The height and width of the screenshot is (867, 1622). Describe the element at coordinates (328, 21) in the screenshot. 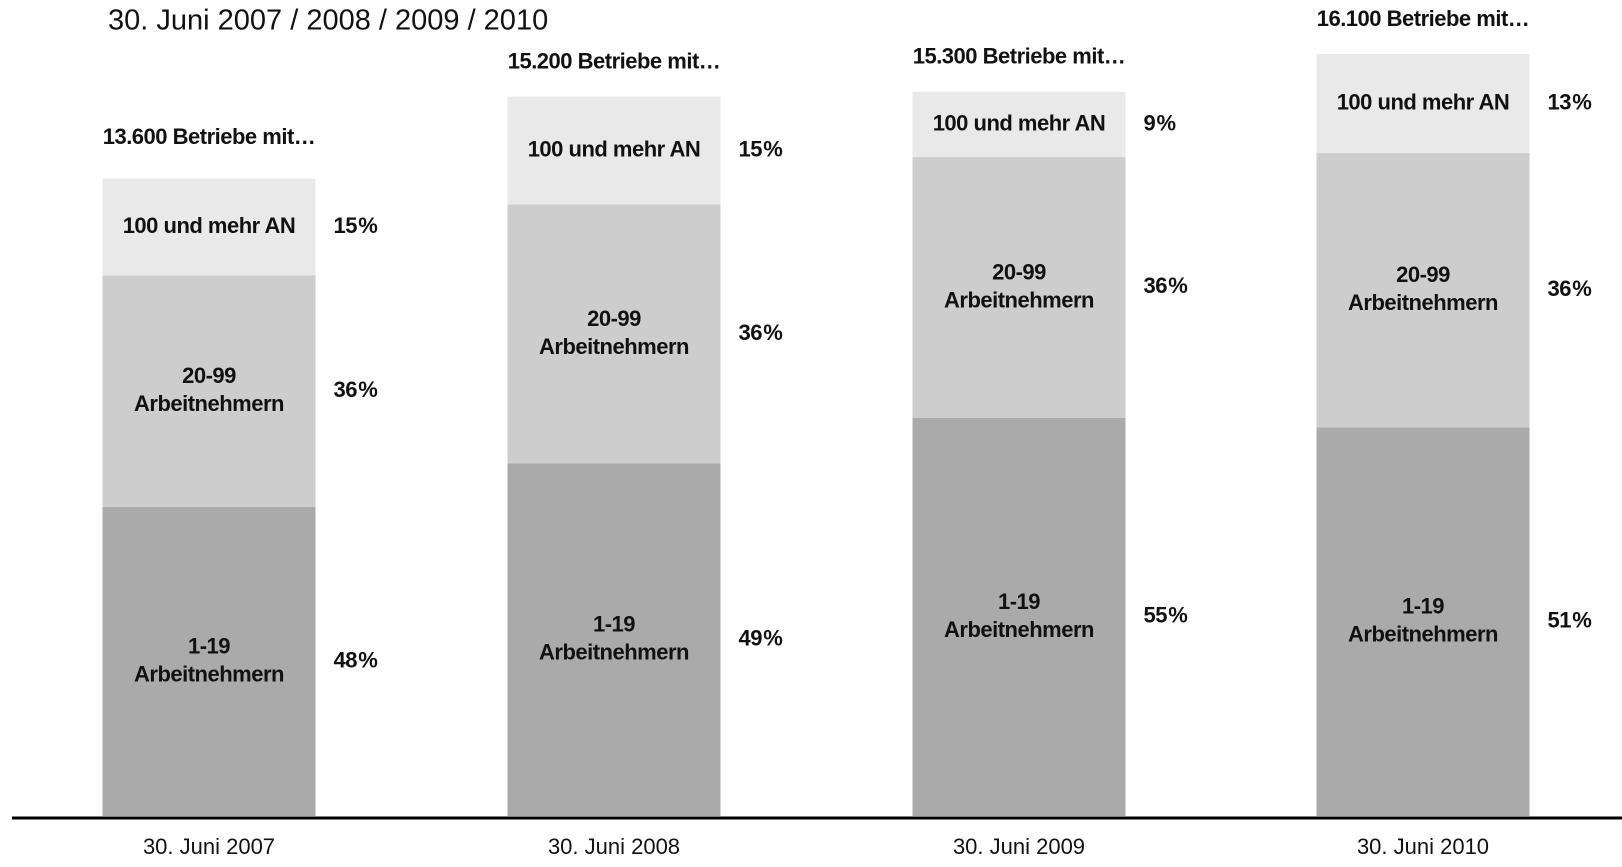

I see `chart-title: 30. Juni 2007 / 2008 / 2009 / 2010` at that location.